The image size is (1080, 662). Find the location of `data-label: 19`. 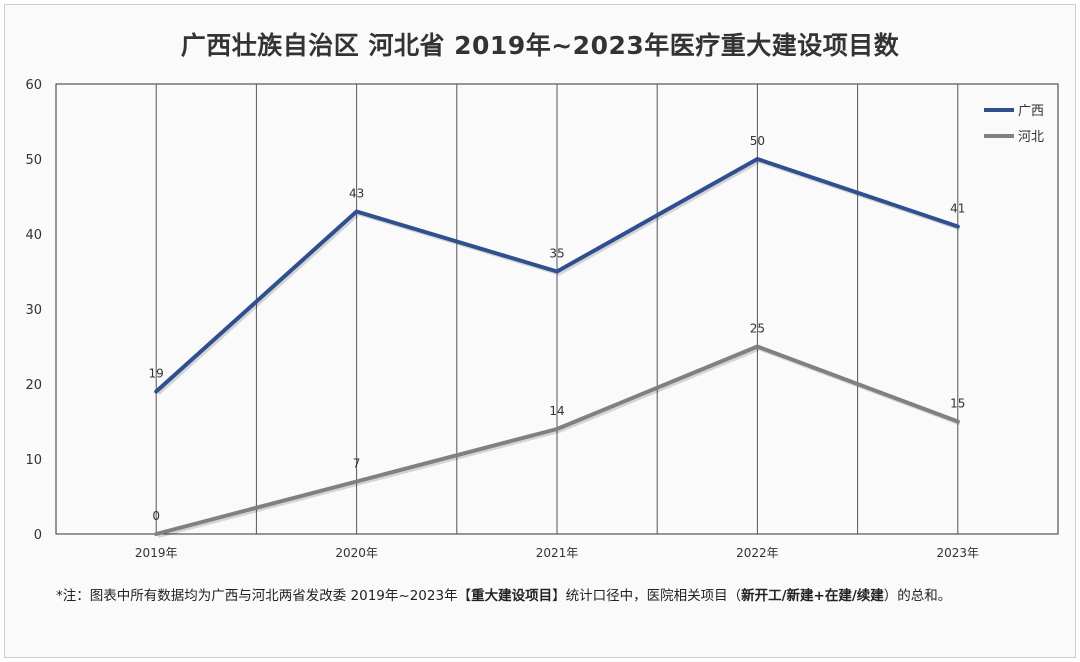

data-label: 19 is located at coordinates (156, 374).